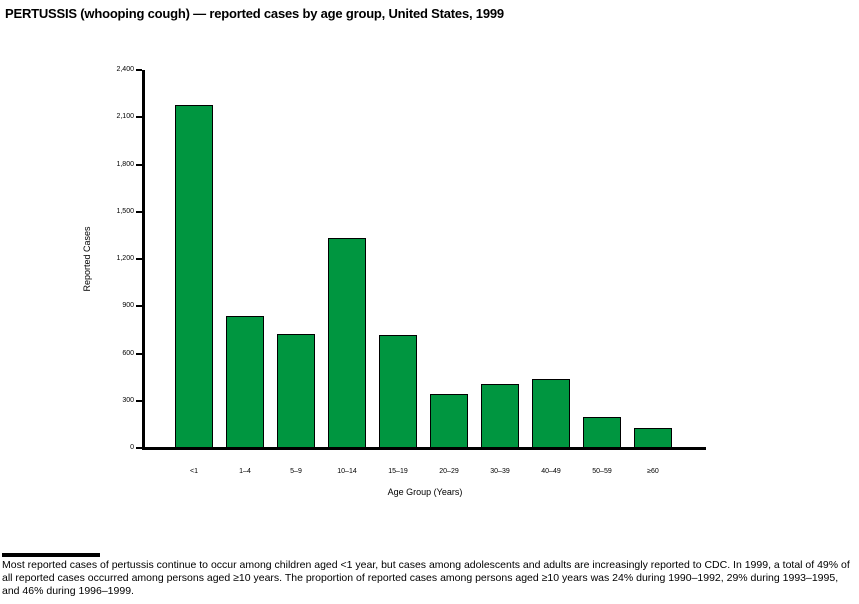 The width and height of the screenshot is (859, 604). Describe the element at coordinates (128, 400) in the screenshot. I see `y-tick-label: 300` at that location.